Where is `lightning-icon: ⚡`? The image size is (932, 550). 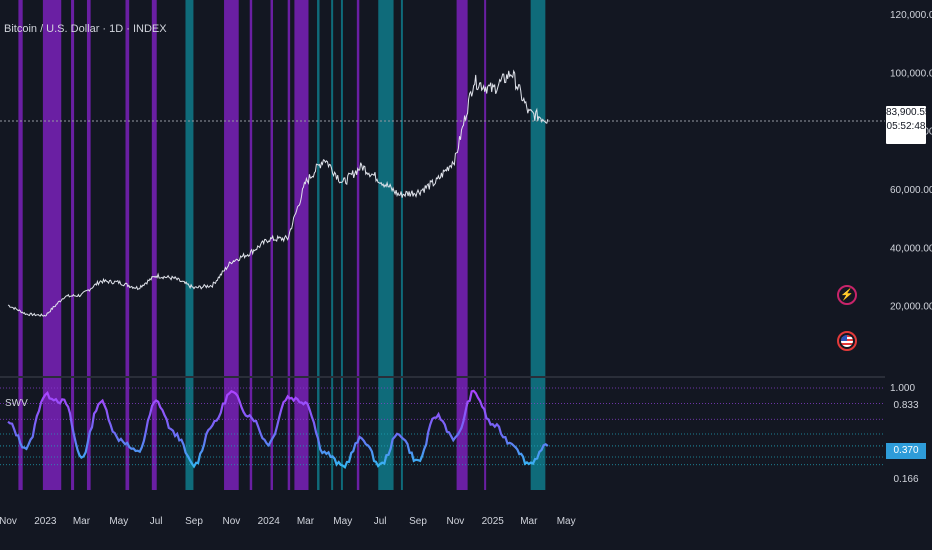 lightning-icon: ⚡ is located at coordinates (847, 295).